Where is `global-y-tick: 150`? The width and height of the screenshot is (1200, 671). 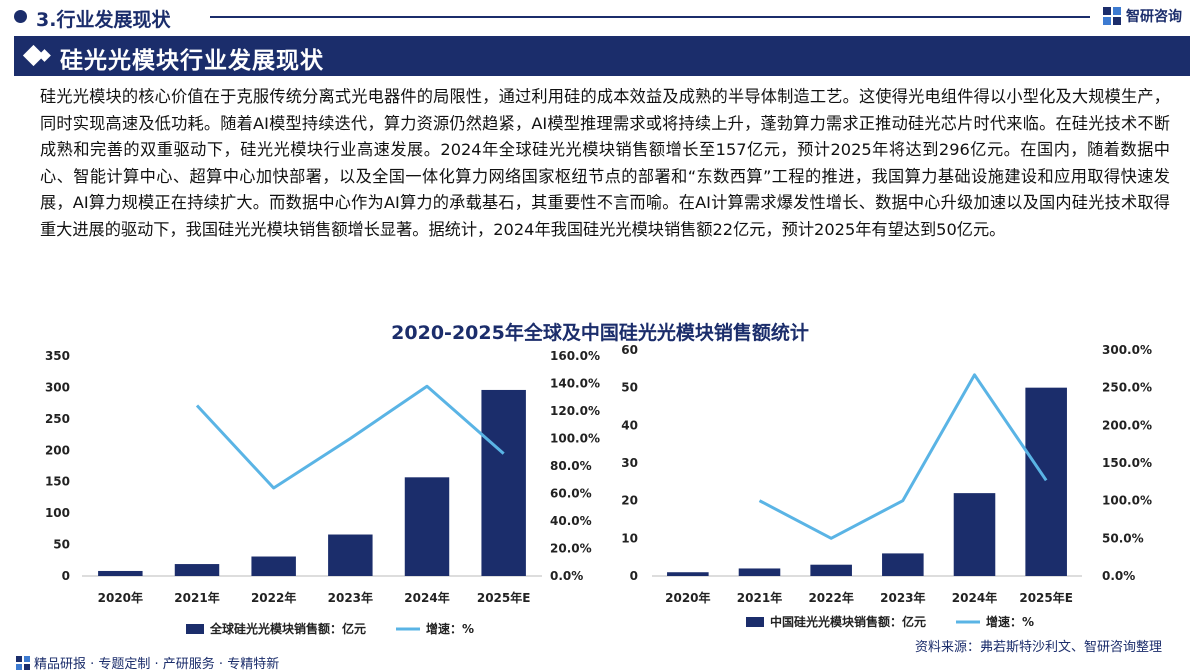 global-y-tick: 150 is located at coordinates (57, 482).